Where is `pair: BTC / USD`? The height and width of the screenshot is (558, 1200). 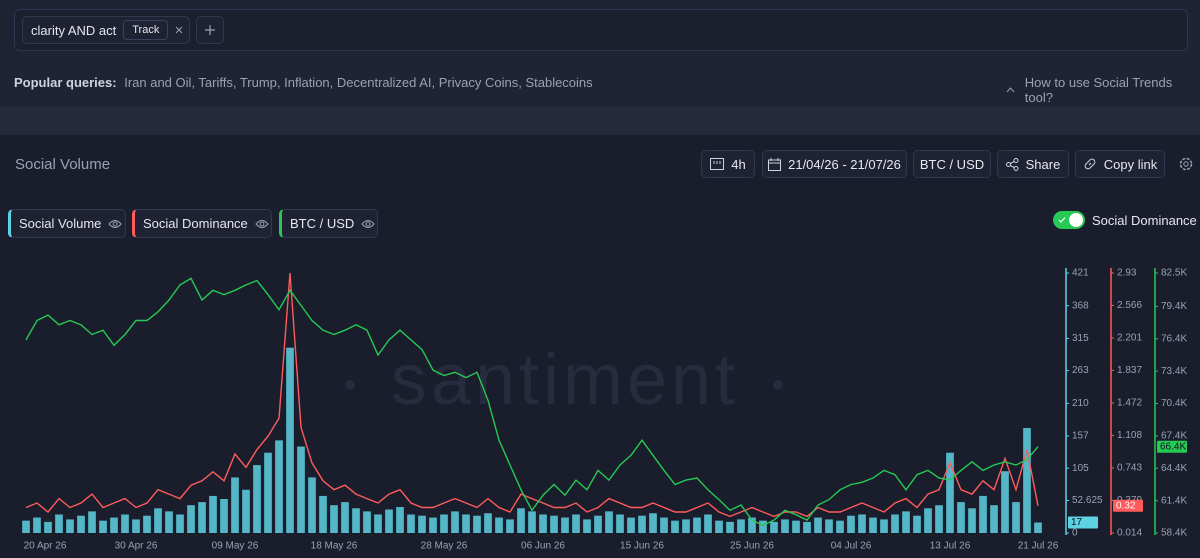
pair: BTC / USD is located at coordinates (952, 164).